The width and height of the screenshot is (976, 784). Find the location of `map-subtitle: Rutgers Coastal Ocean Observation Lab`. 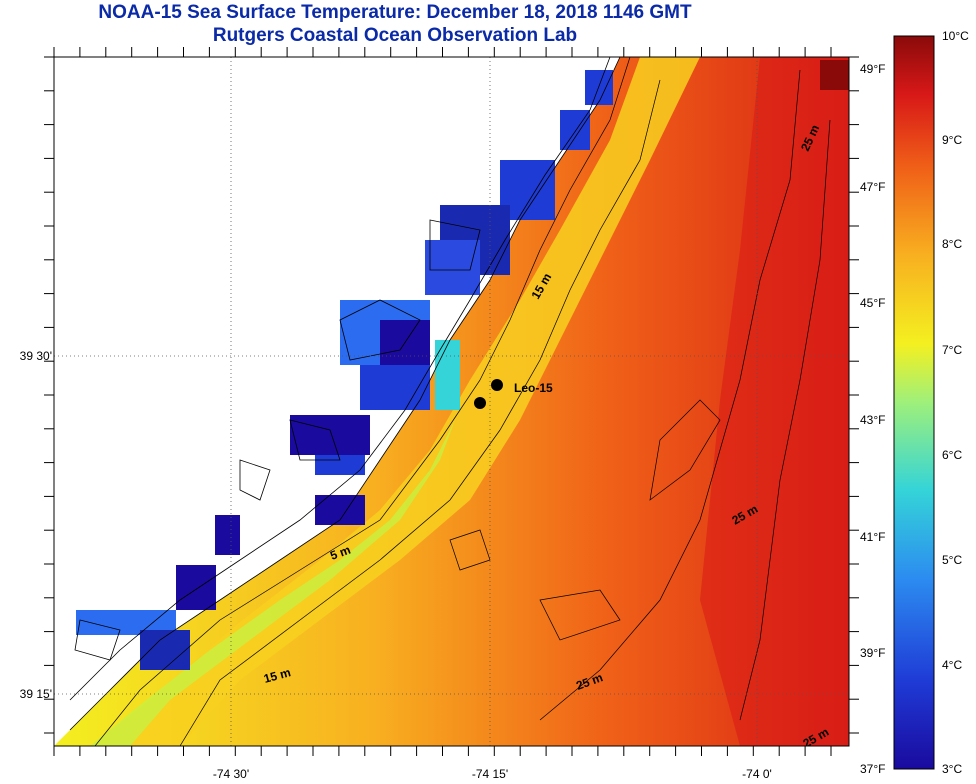

map-subtitle: Rutgers Coastal Ocean Observation Lab is located at coordinates (395, 35).